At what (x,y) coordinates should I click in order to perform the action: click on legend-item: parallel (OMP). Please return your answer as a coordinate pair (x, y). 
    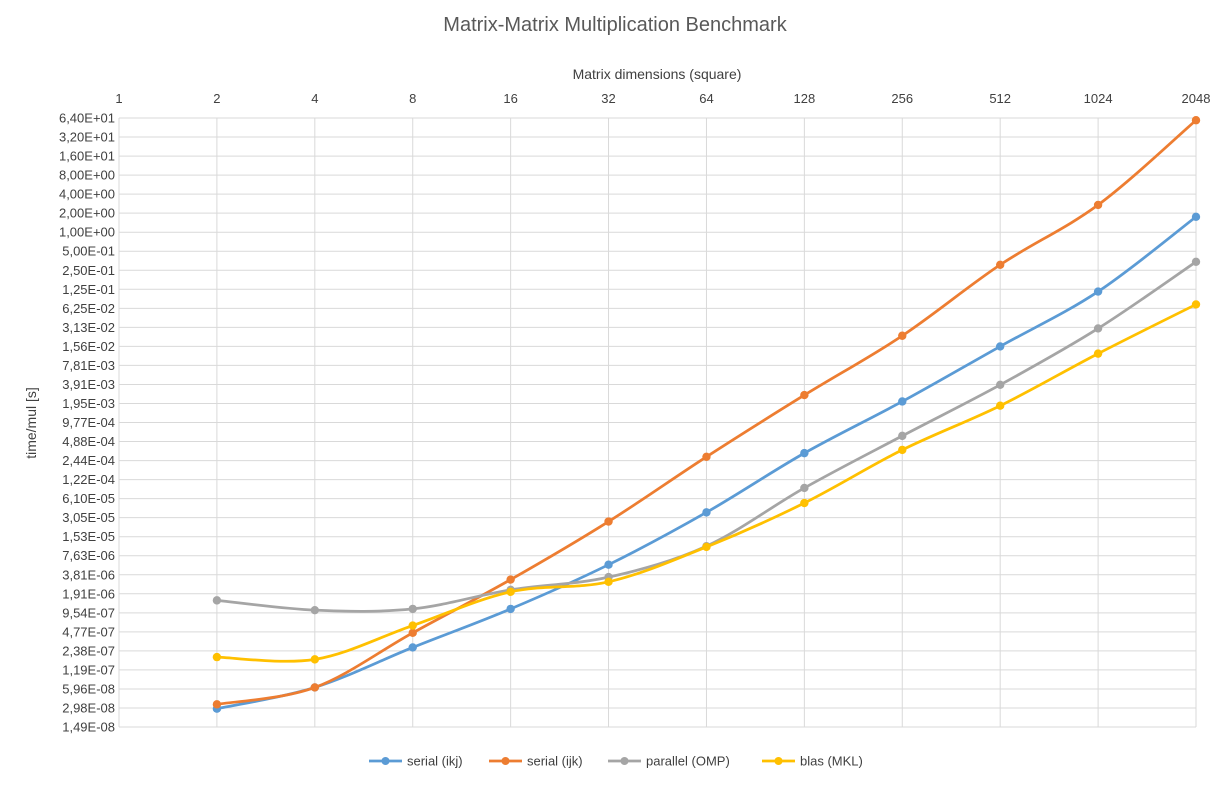
    Looking at the image, I should click on (669, 761).